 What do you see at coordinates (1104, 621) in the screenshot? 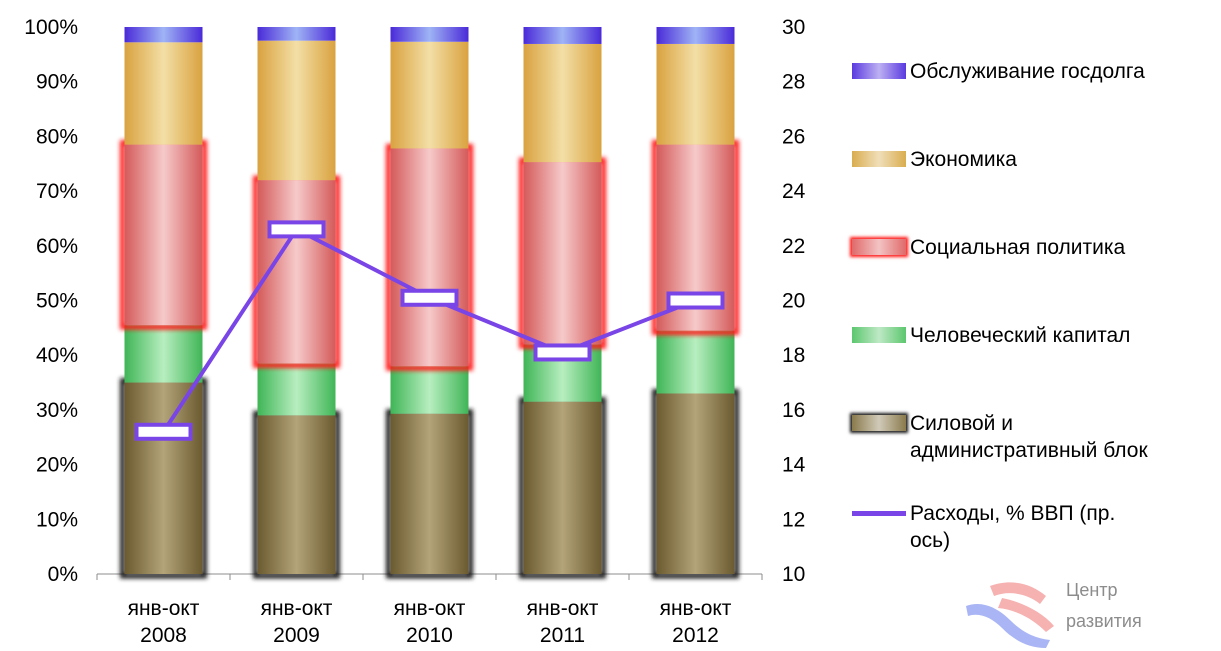
I see `logo-text-line2: развития` at bounding box center [1104, 621].